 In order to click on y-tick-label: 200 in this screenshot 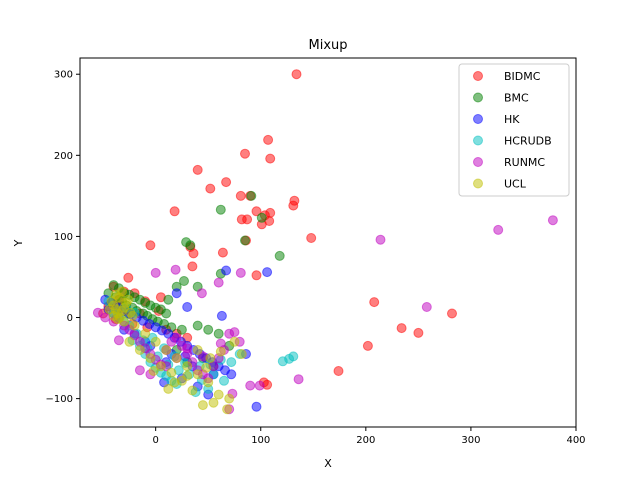, I will do `click(63, 156)`.